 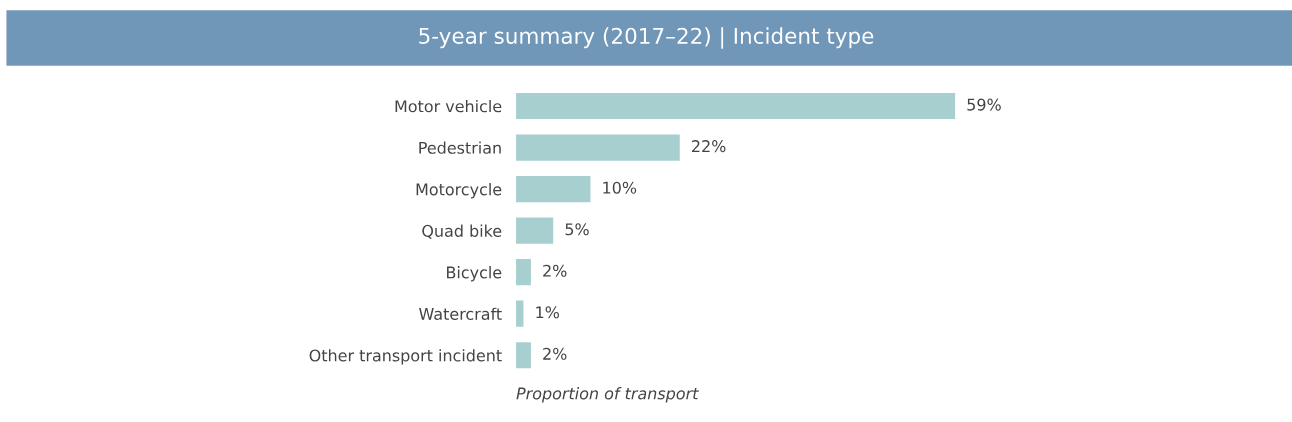 What do you see at coordinates (646, 38) in the screenshot?
I see `chart-title: 5-year summary (2017–22) | Incident type` at bounding box center [646, 38].